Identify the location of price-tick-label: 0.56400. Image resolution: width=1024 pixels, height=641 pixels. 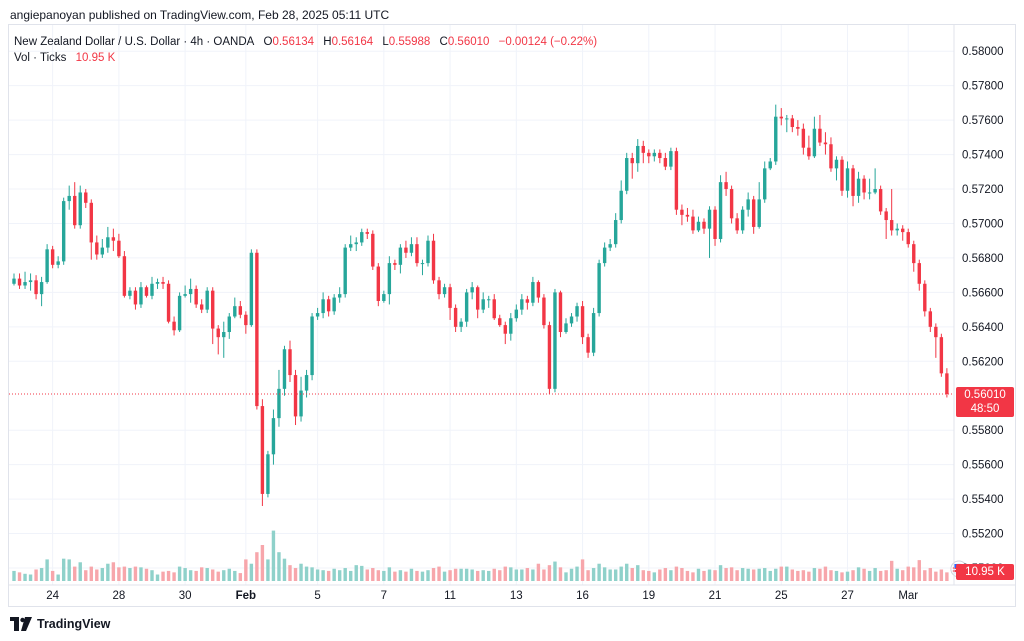
(983, 328).